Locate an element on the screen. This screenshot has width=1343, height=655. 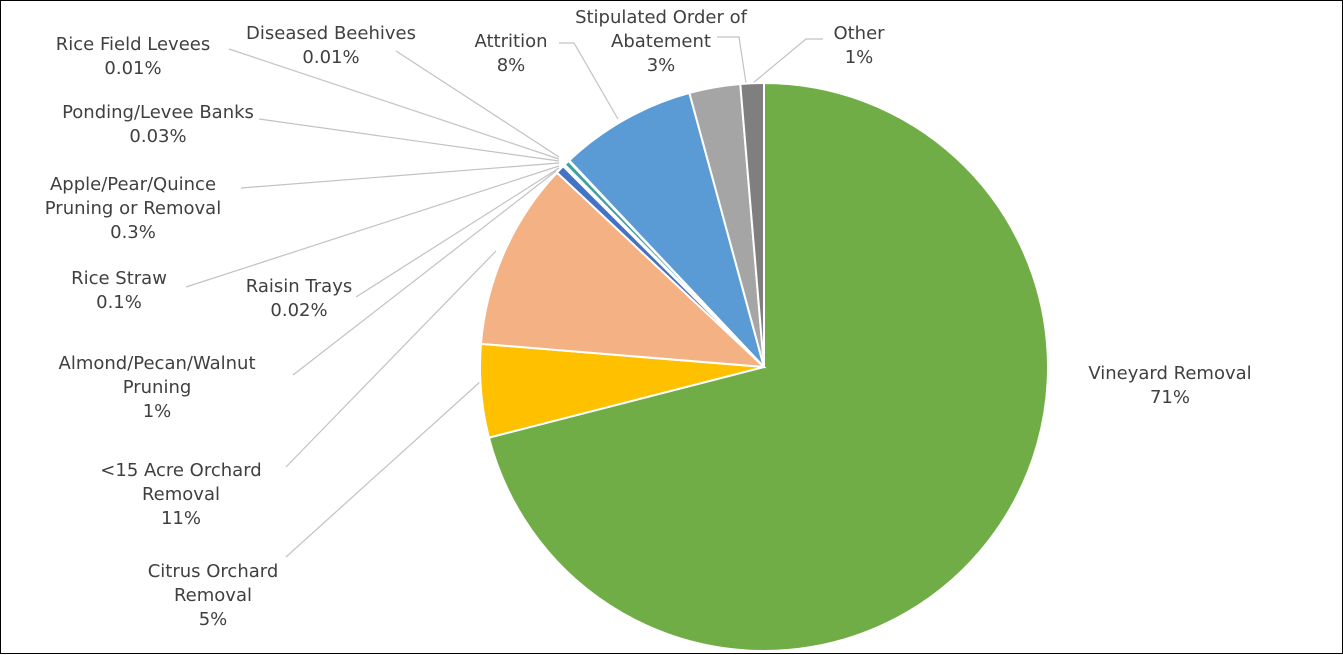
data-label-name: Stipulated Order of is located at coordinates (661, 17).